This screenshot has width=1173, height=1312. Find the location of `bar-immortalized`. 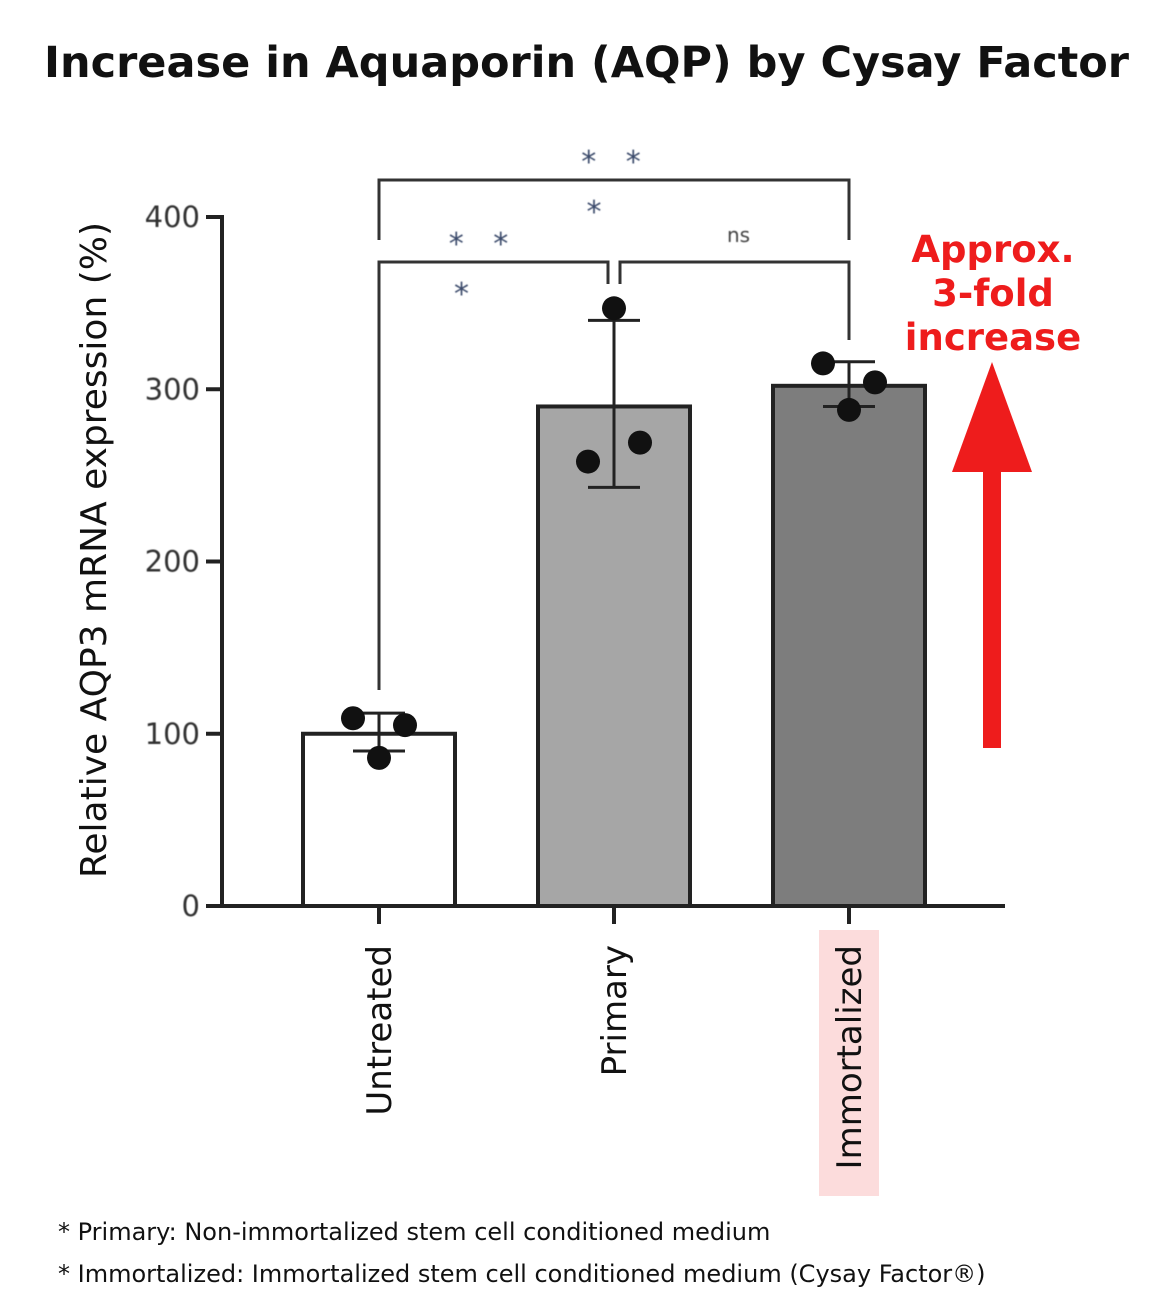

bar-immortalized is located at coordinates (849, 645).